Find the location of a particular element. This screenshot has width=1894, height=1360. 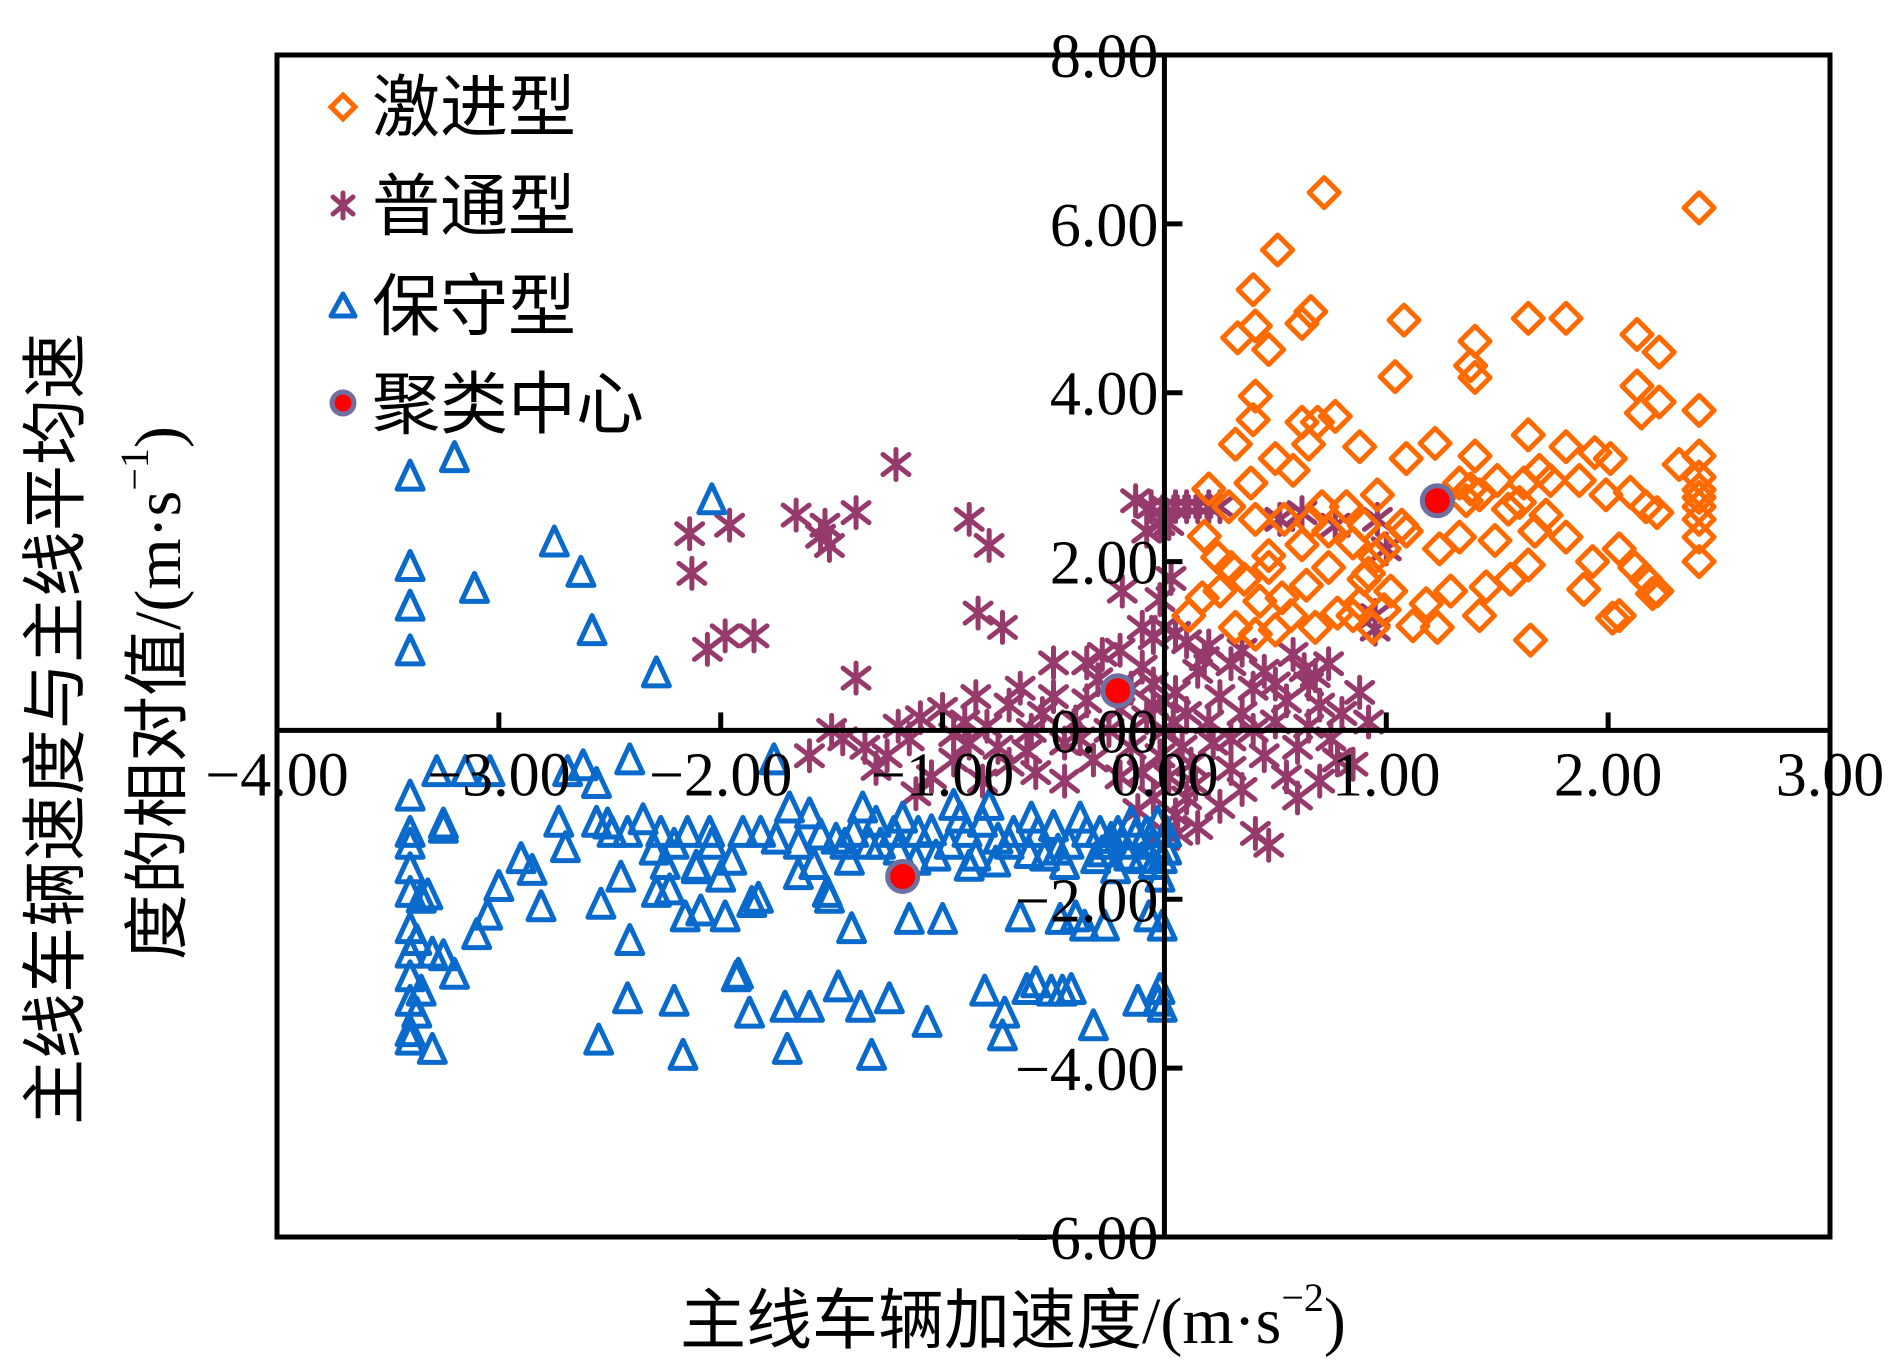

x-axis-title-close: ) is located at coordinates (1335, 1321).